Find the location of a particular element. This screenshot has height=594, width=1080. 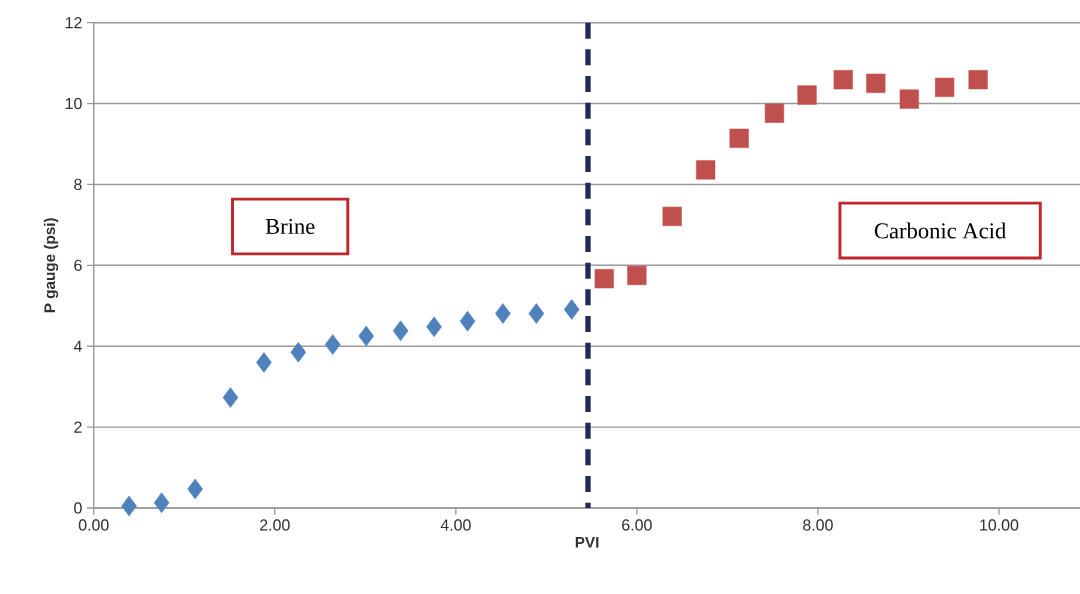

y-tick-label: 12 is located at coordinates (73, 23).